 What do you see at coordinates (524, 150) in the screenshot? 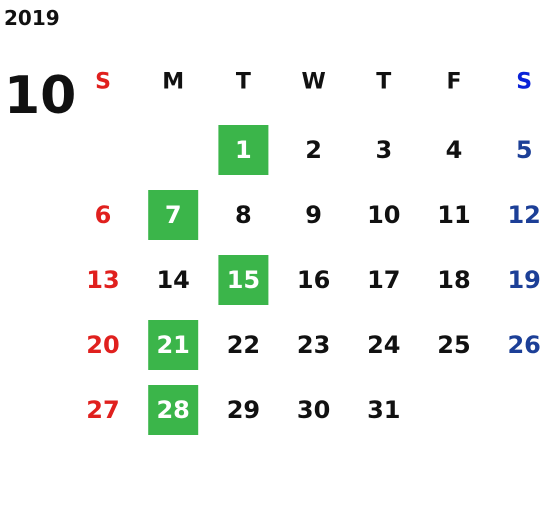
I see `day-number: 5` at bounding box center [524, 150].